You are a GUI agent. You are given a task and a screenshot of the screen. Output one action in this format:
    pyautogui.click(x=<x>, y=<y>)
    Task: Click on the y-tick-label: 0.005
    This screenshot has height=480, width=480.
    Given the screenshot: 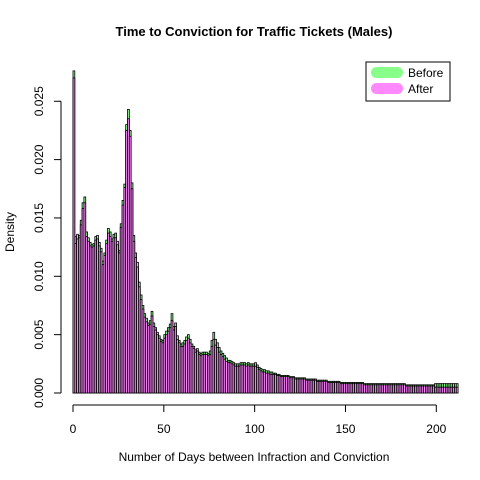 What is the action you would take?
    pyautogui.click(x=39, y=334)
    